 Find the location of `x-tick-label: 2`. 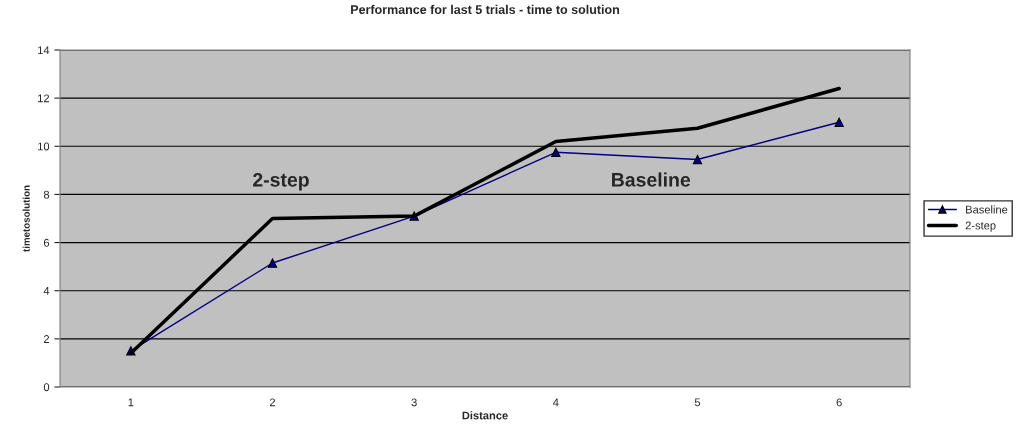

x-tick-label: 2 is located at coordinates (272, 402).